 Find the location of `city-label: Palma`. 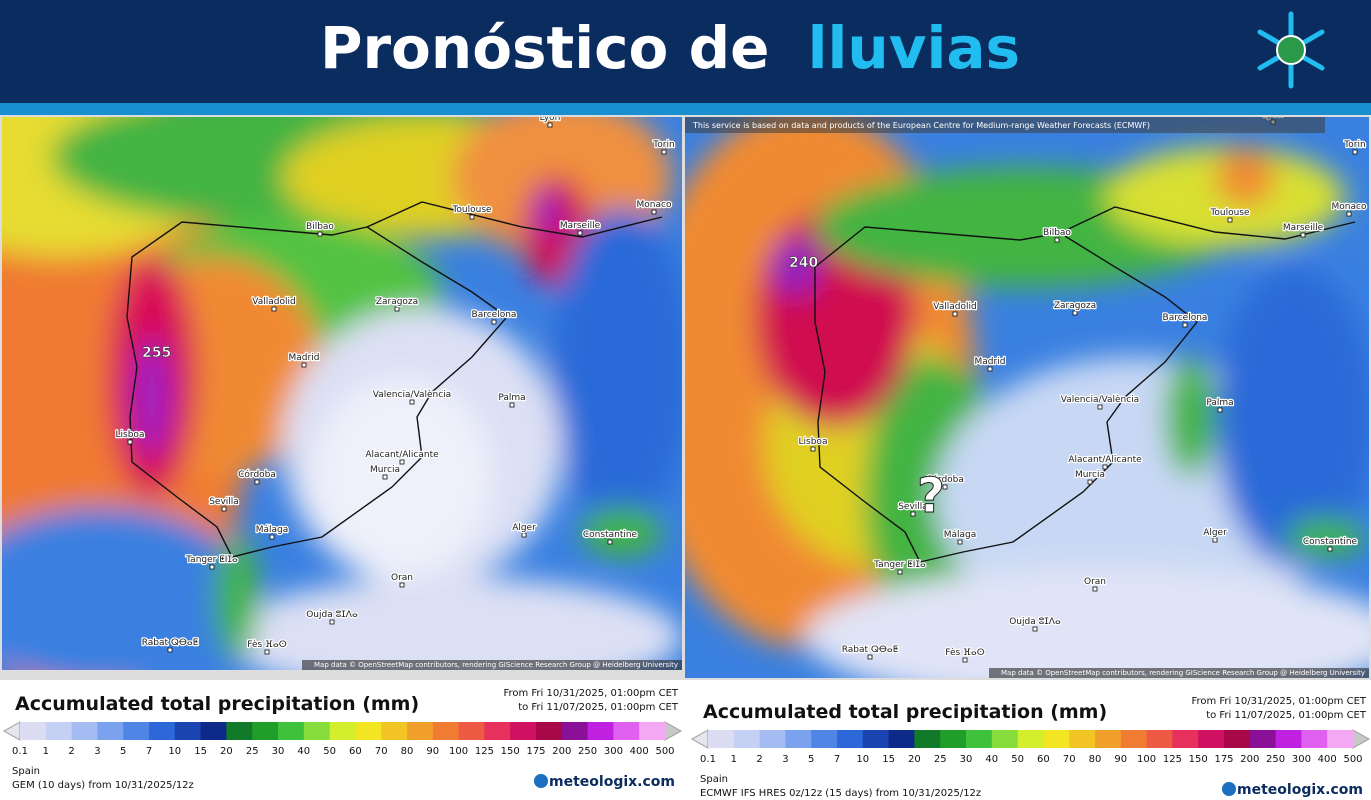

city-label: Palma is located at coordinates (511, 398).